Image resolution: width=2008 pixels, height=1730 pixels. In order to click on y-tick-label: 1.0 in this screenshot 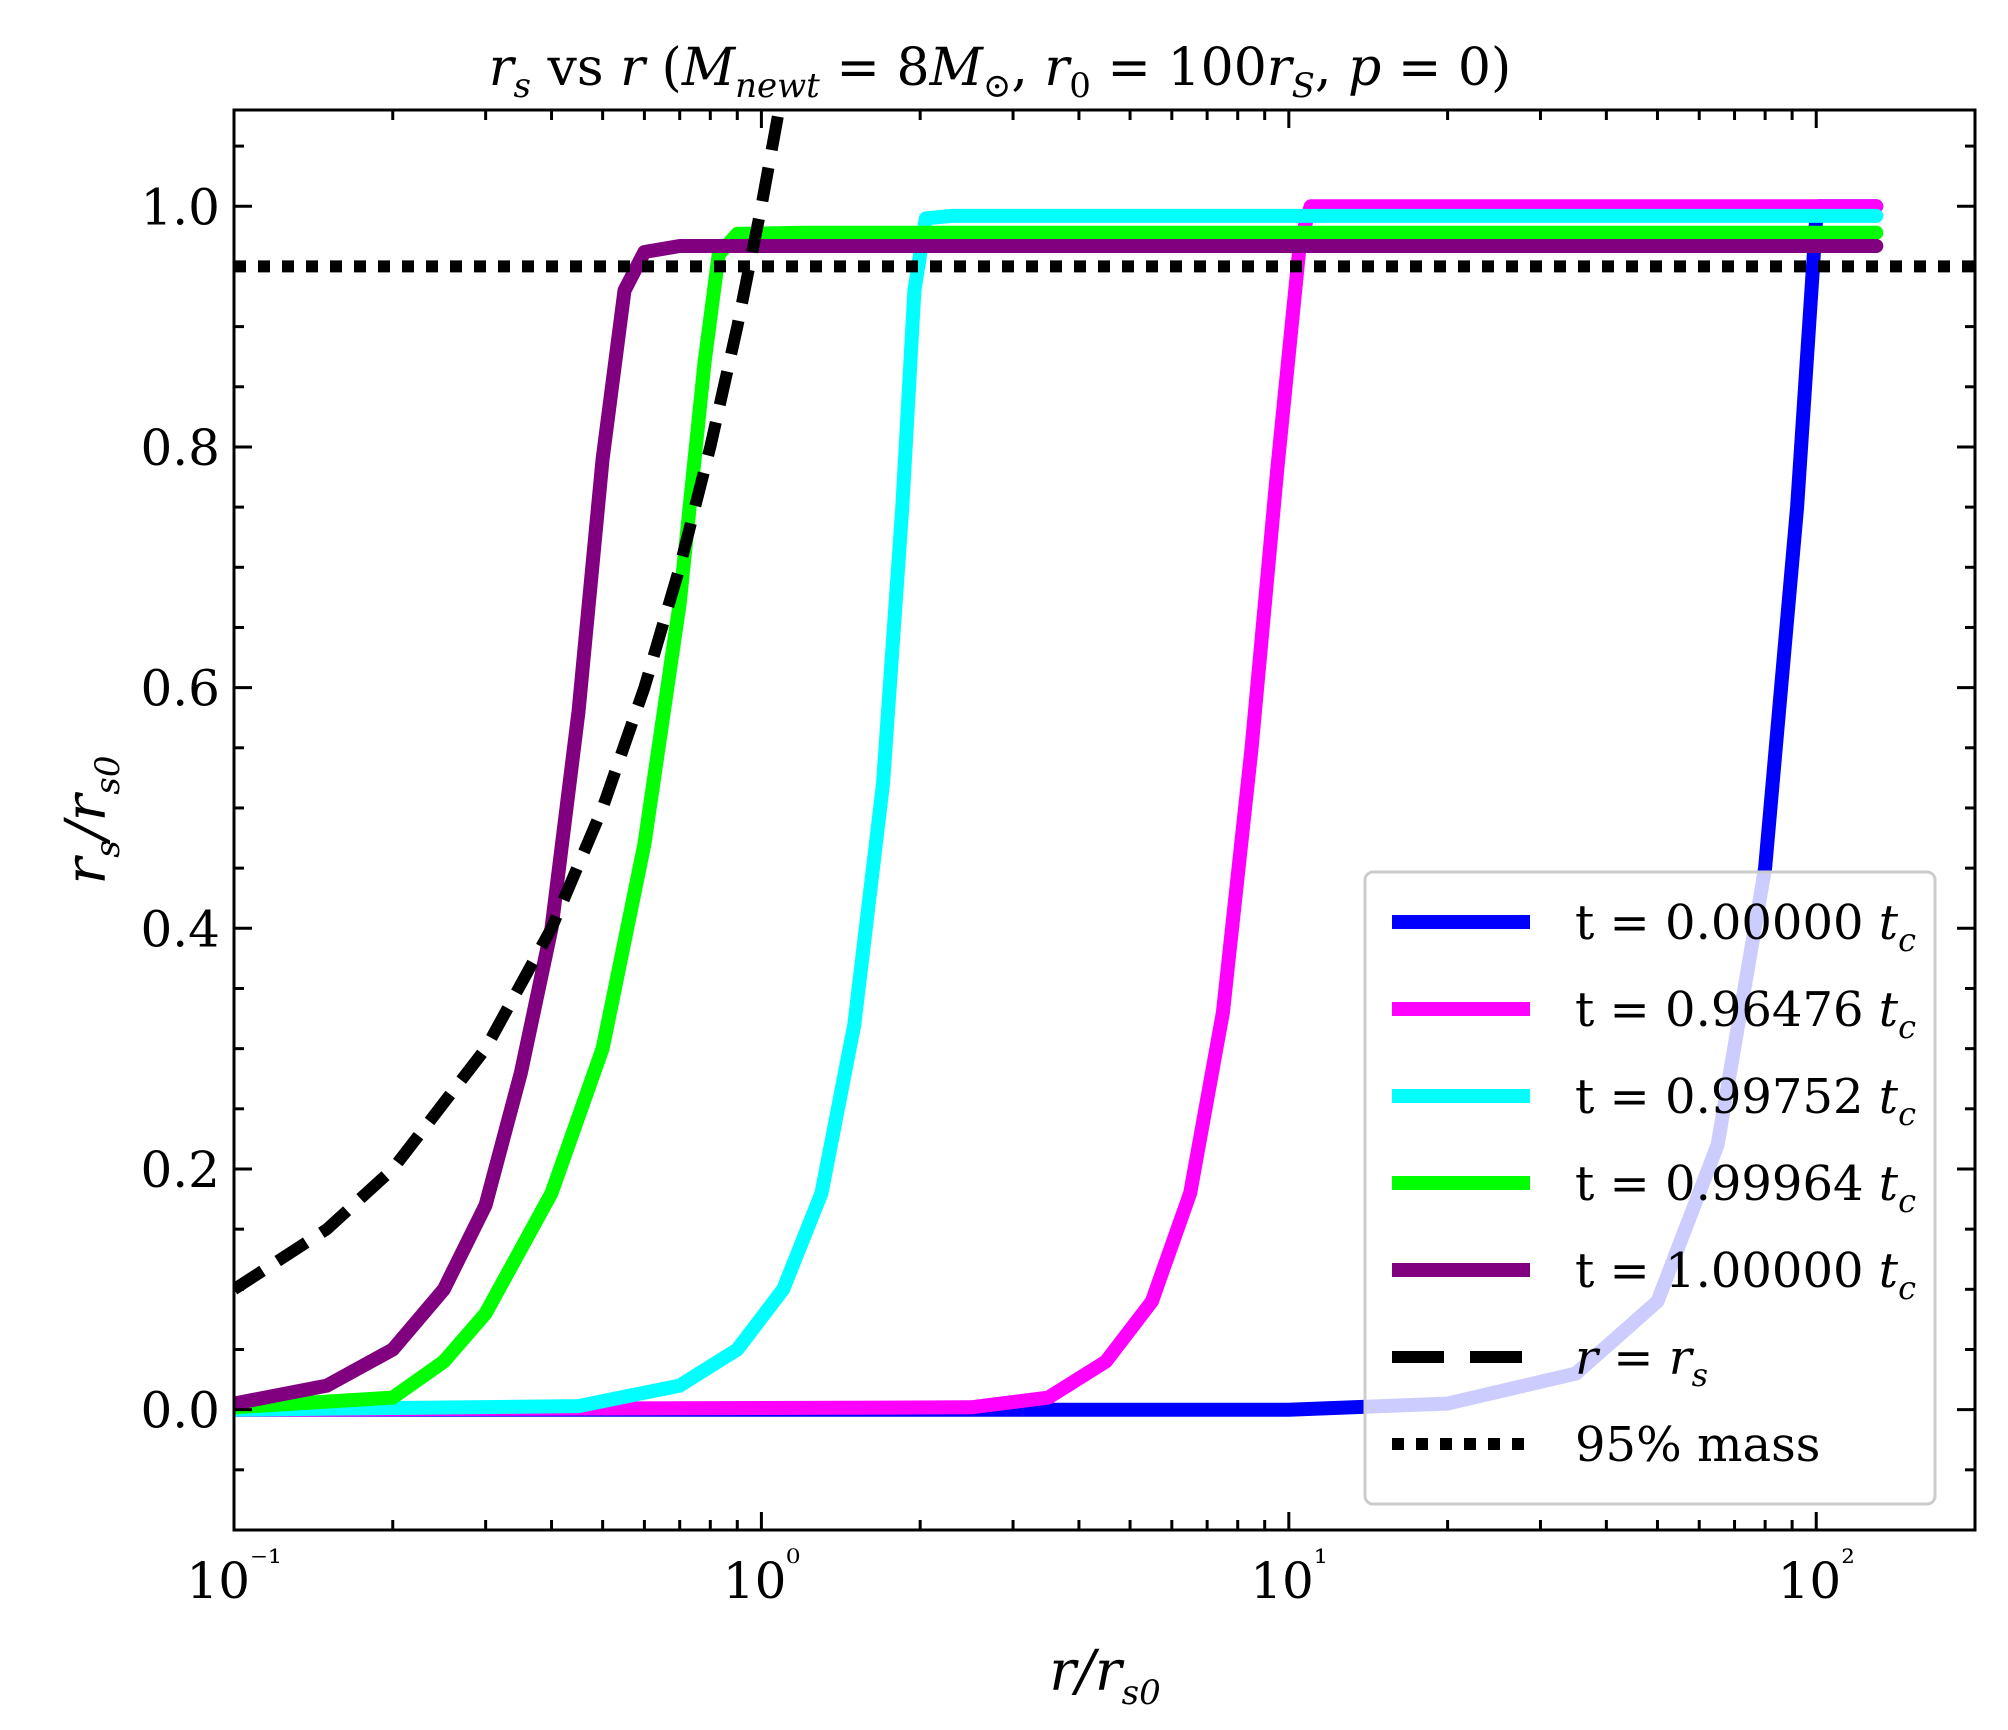, I will do `click(180, 207)`.